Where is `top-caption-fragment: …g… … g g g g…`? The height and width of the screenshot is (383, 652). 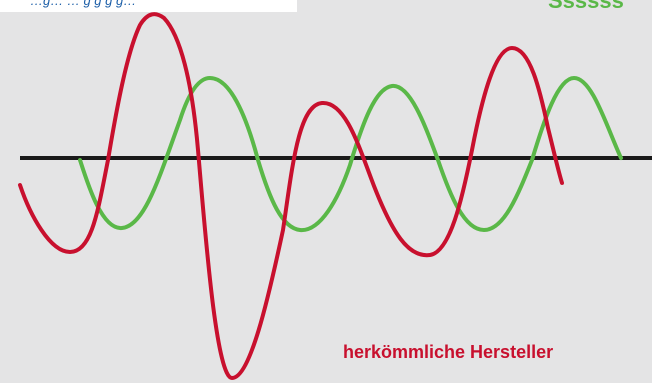 top-caption-fragment: …g… … g g g g… is located at coordinates (83, 4).